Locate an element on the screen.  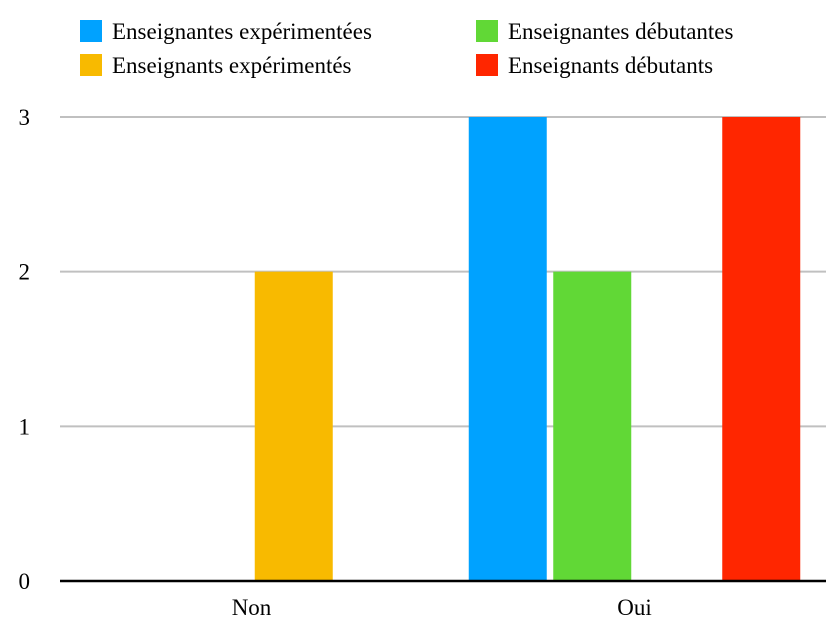
y-tick-label: 2 is located at coordinates (25, 272).